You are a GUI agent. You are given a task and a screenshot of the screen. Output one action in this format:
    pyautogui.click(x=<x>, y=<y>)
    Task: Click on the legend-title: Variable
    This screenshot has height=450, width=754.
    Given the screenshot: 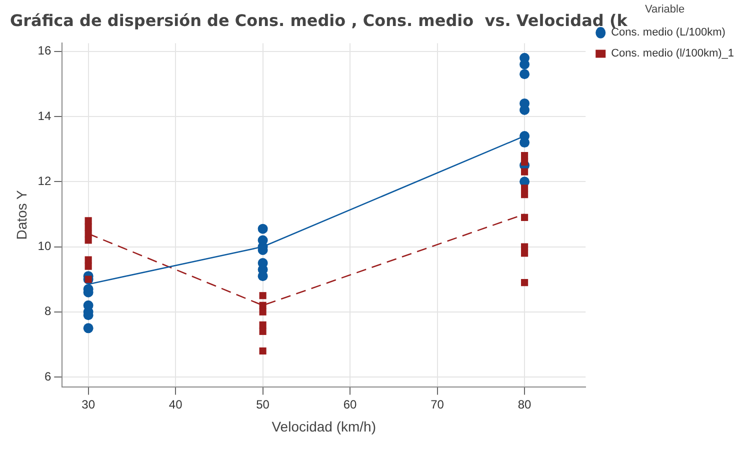 What is the action you would take?
    pyautogui.click(x=665, y=10)
    